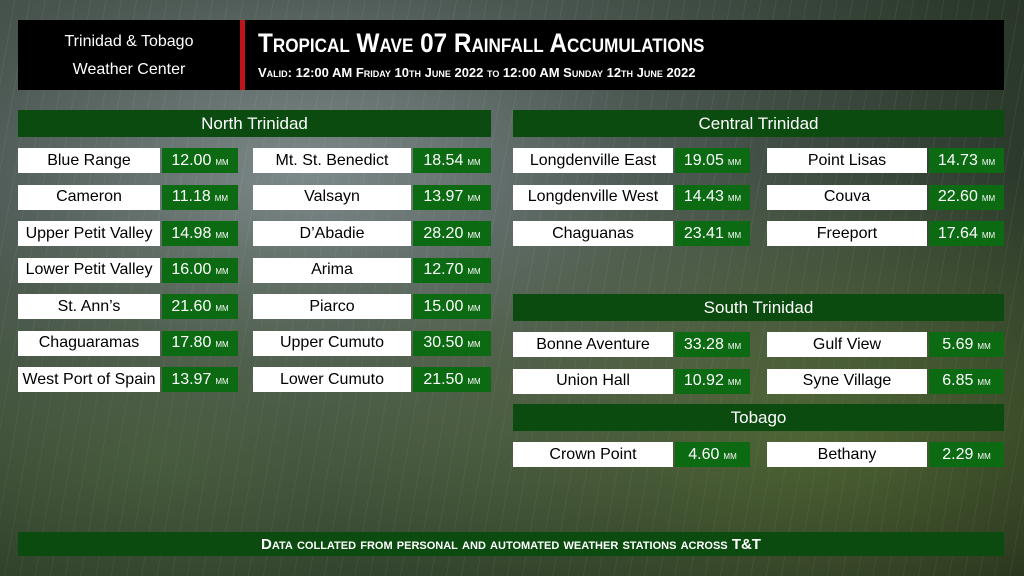 The image size is (1024, 576). What do you see at coordinates (593, 344) in the screenshot?
I see `station-name: Bonne Aventure` at bounding box center [593, 344].